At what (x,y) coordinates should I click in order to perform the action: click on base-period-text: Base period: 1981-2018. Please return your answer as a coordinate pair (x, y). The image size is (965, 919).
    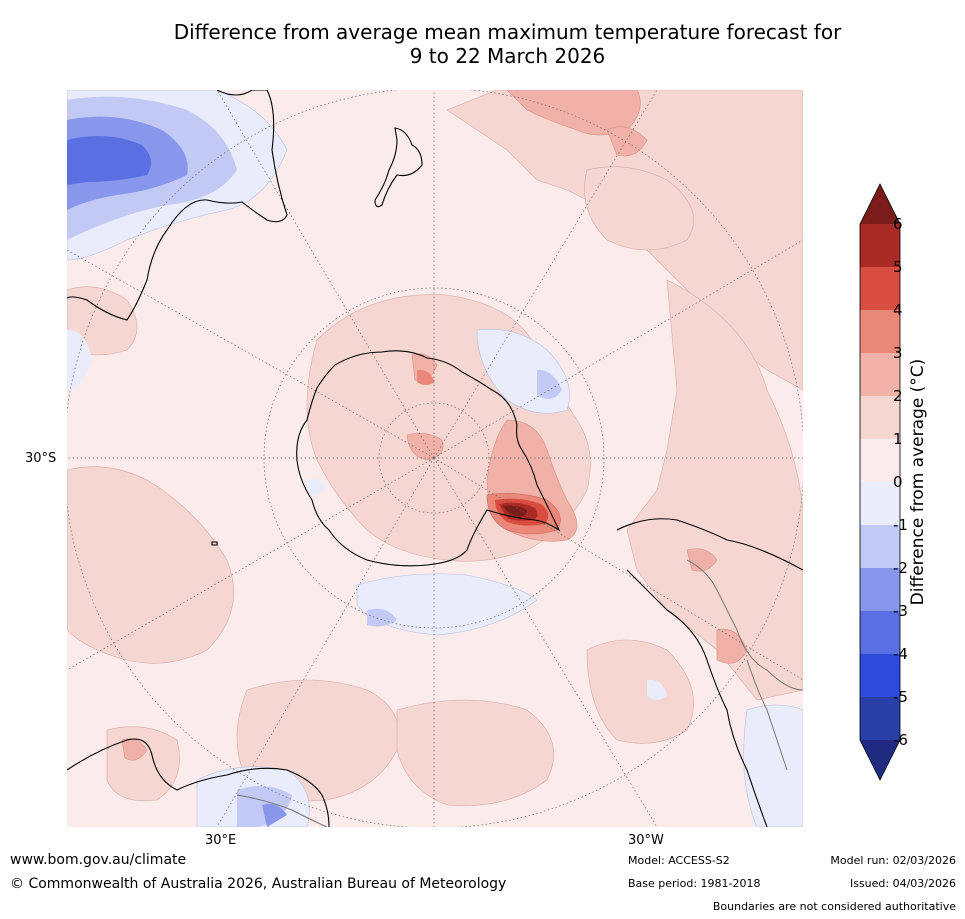
    Looking at the image, I should click on (694, 883).